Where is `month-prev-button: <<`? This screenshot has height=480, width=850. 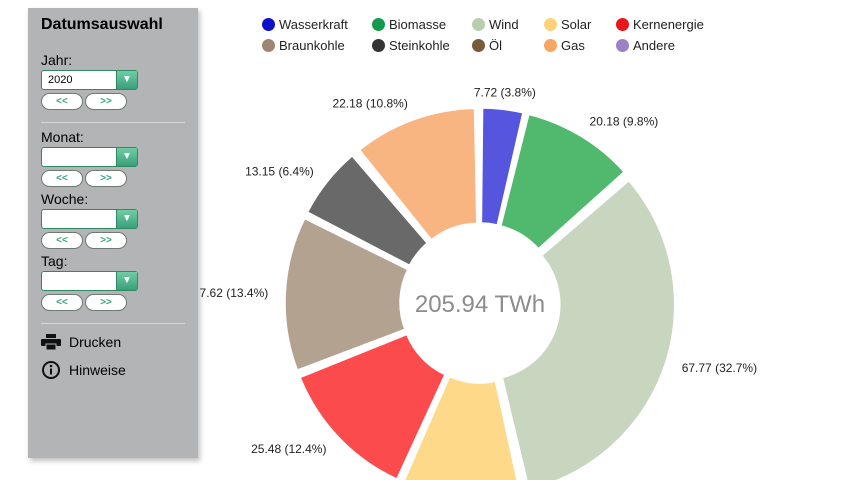 month-prev-button: << is located at coordinates (62, 178).